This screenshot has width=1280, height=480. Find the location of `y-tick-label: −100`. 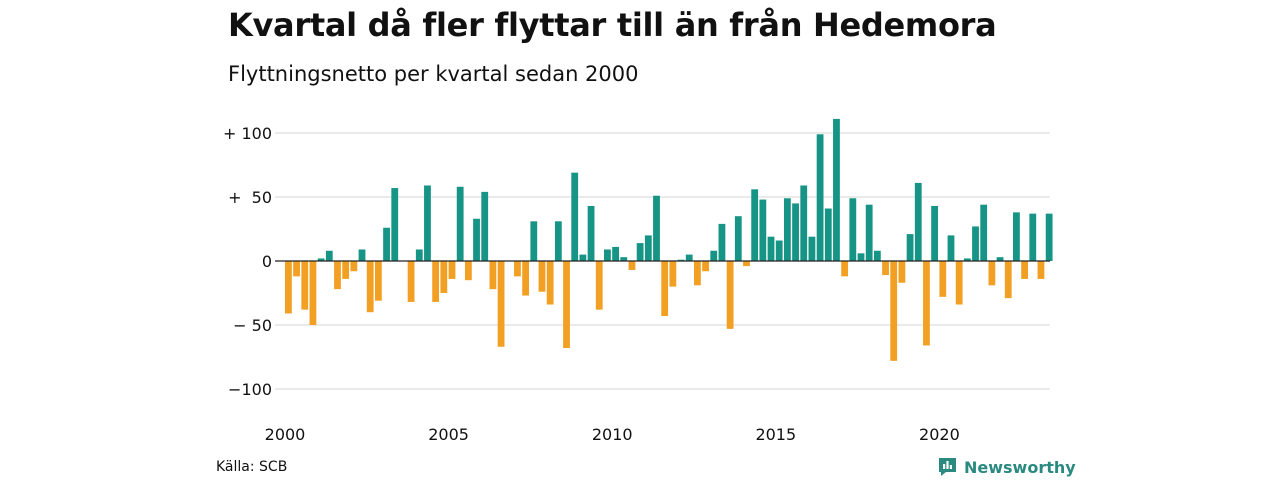

y-tick-label: −100 is located at coordinates (250, 389).